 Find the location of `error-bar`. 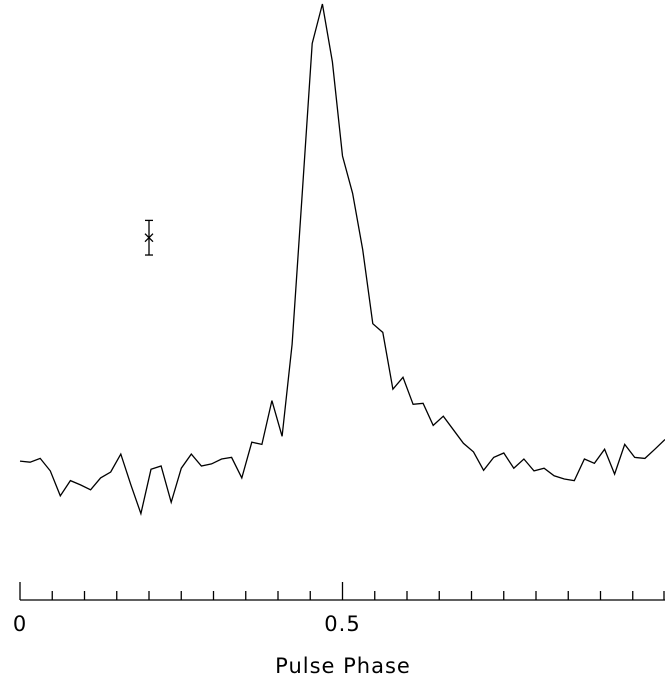

error-bar is located at coordinates (149, 237).